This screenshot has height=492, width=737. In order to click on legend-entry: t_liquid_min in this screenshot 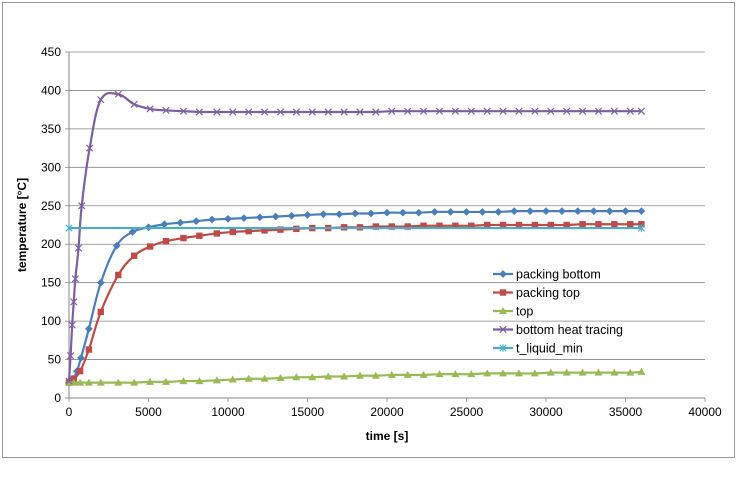, I will do `click(538, 349)`.